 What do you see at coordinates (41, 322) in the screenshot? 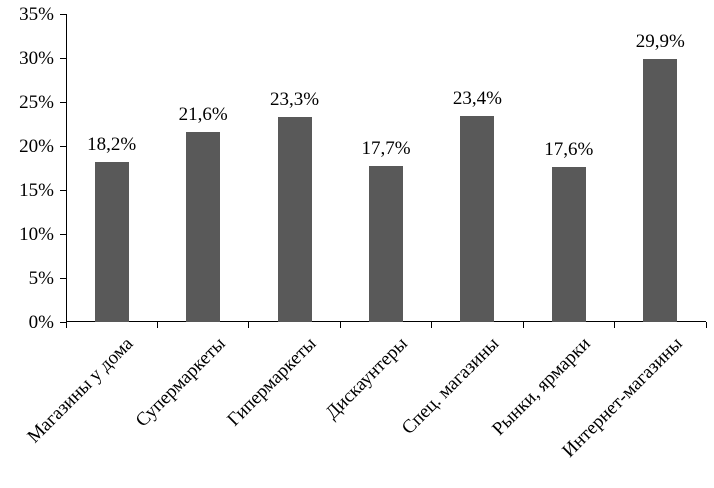
I see `y-tick-label: 0%` at bounding box center [41, 322].